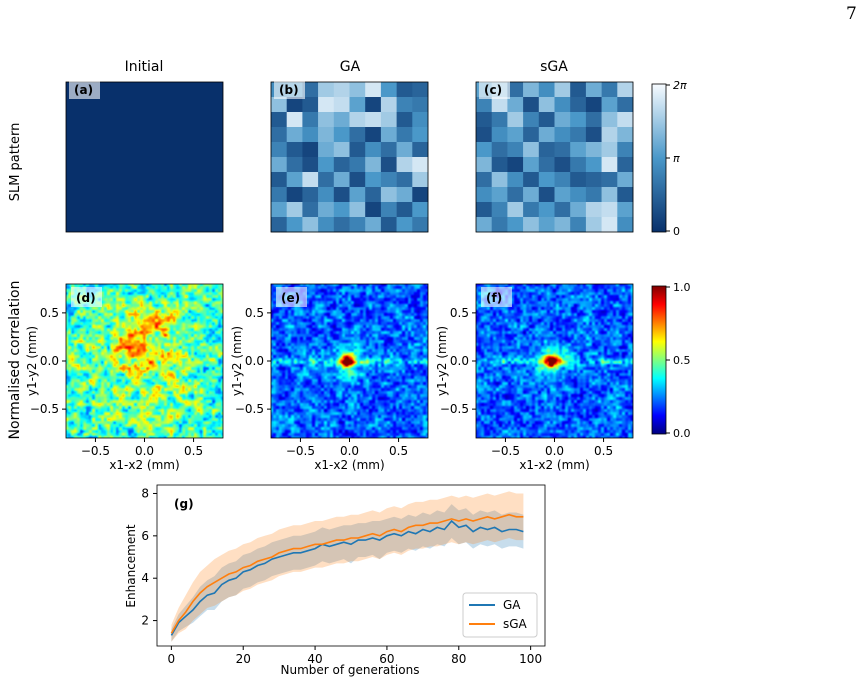 The width and height of the screenshot is (864, 684). What do you see at coordinates (676, 158) in the screenshot?
I see `slm-colorbar-tick-pi: π` at bounding box center [676, 158].